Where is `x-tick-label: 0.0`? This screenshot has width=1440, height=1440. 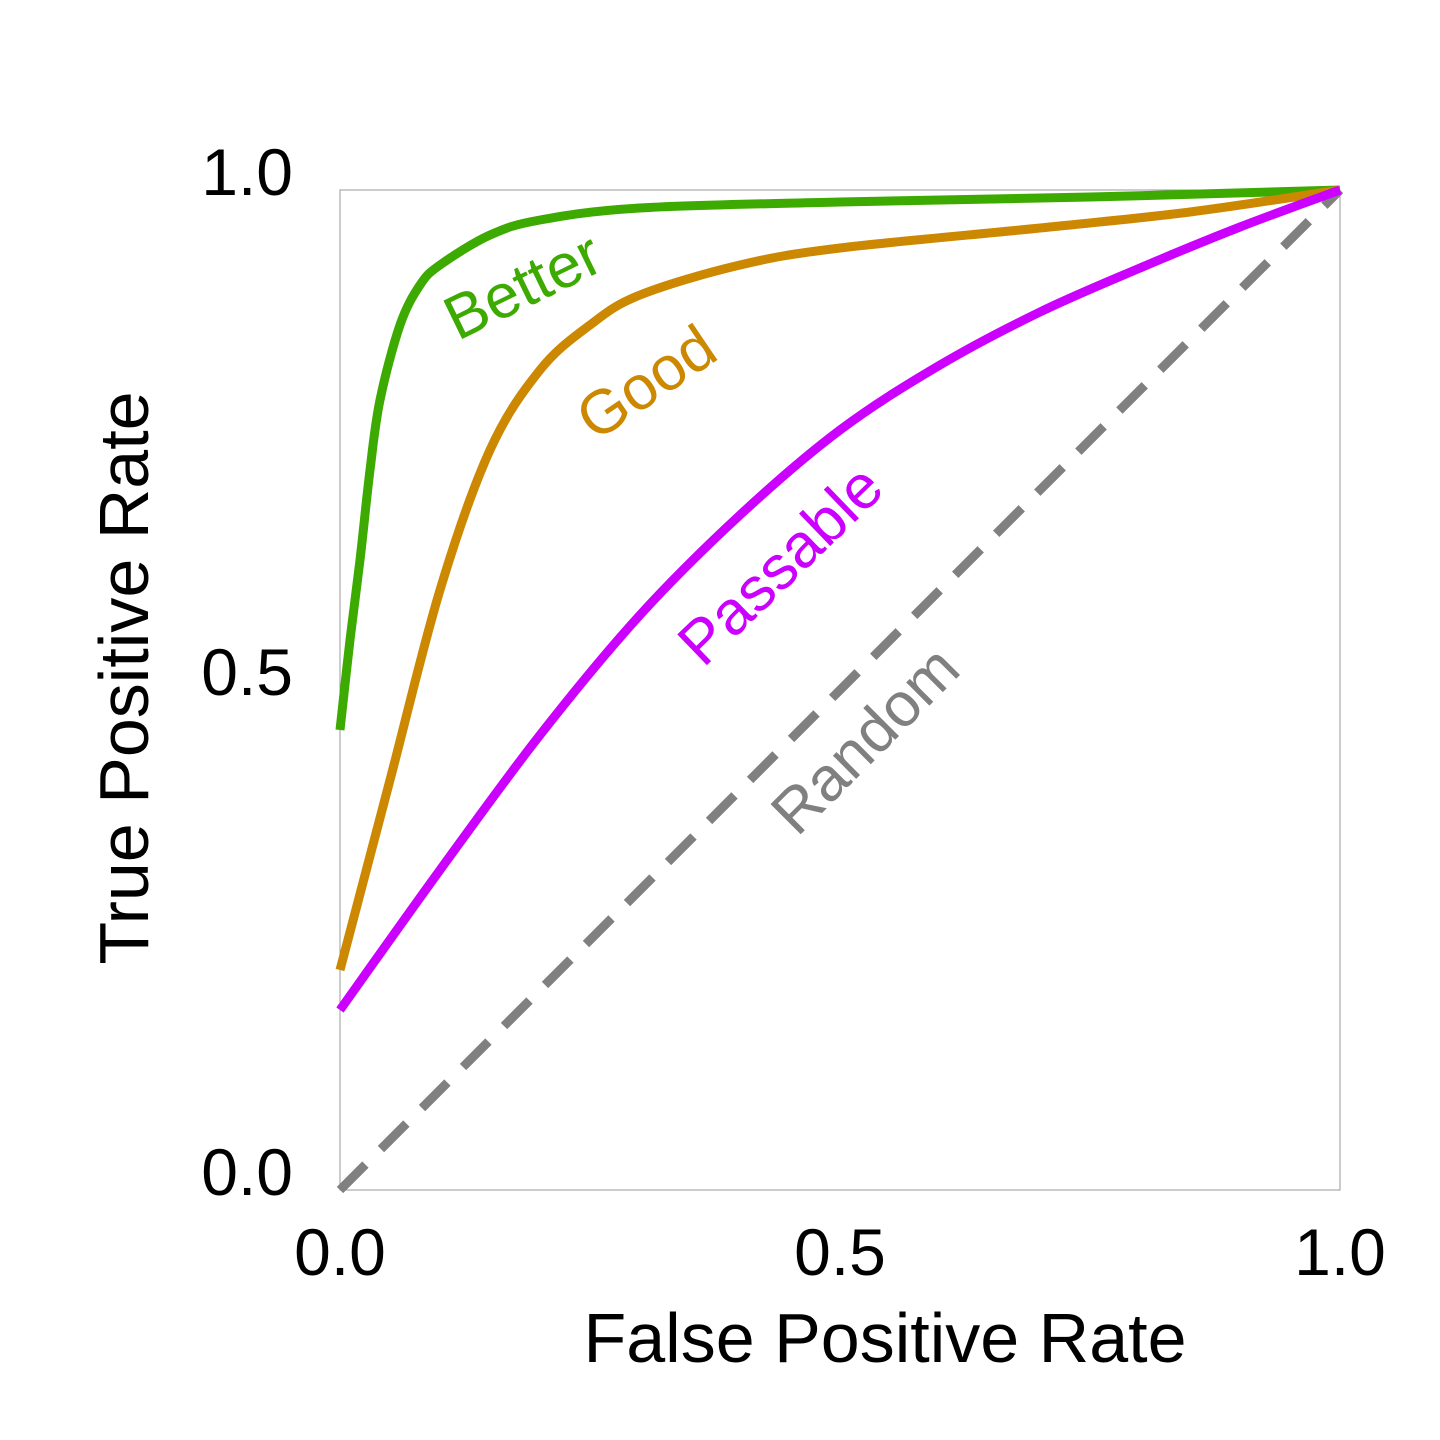 x-tick-label: 0.0 is located at coordinates (340, 1252).